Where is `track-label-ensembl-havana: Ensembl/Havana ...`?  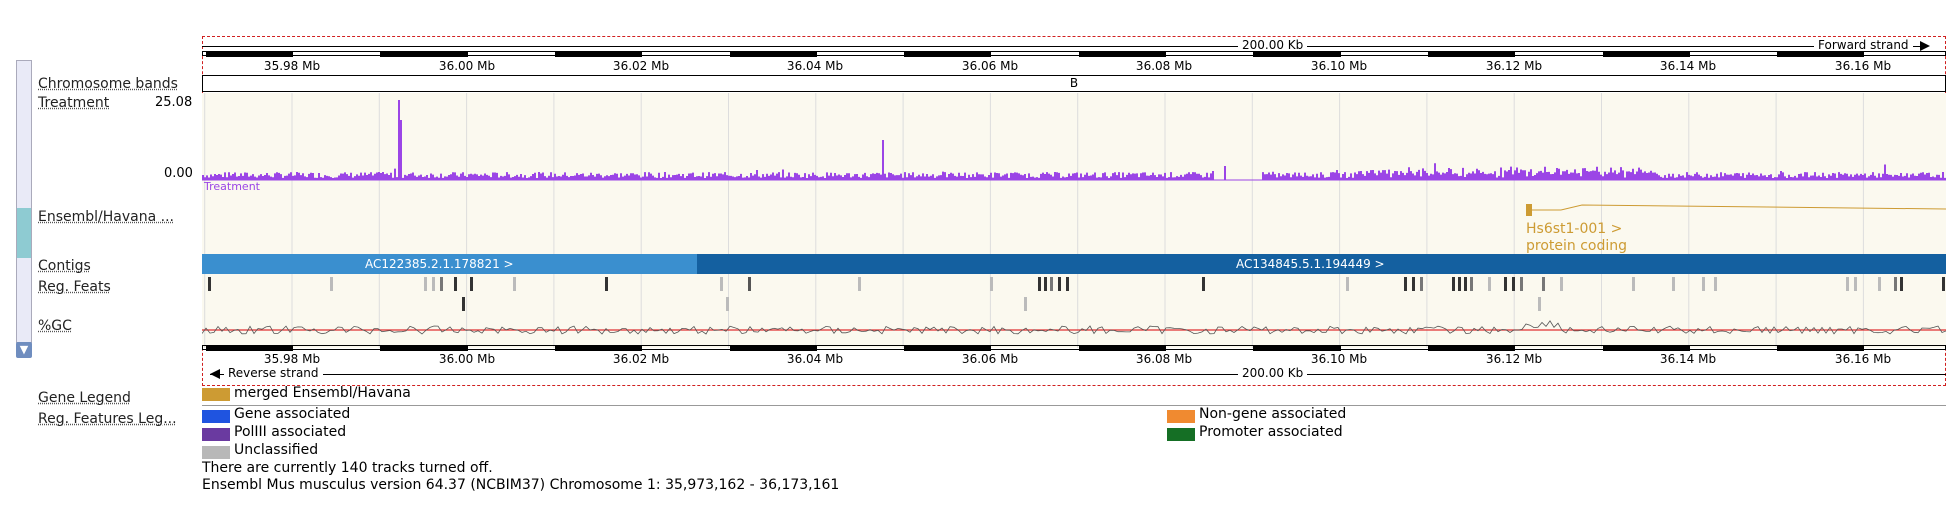
track-label-ensembl-havana: Ensembl/Havana ... is located at coordinates (106, 217).